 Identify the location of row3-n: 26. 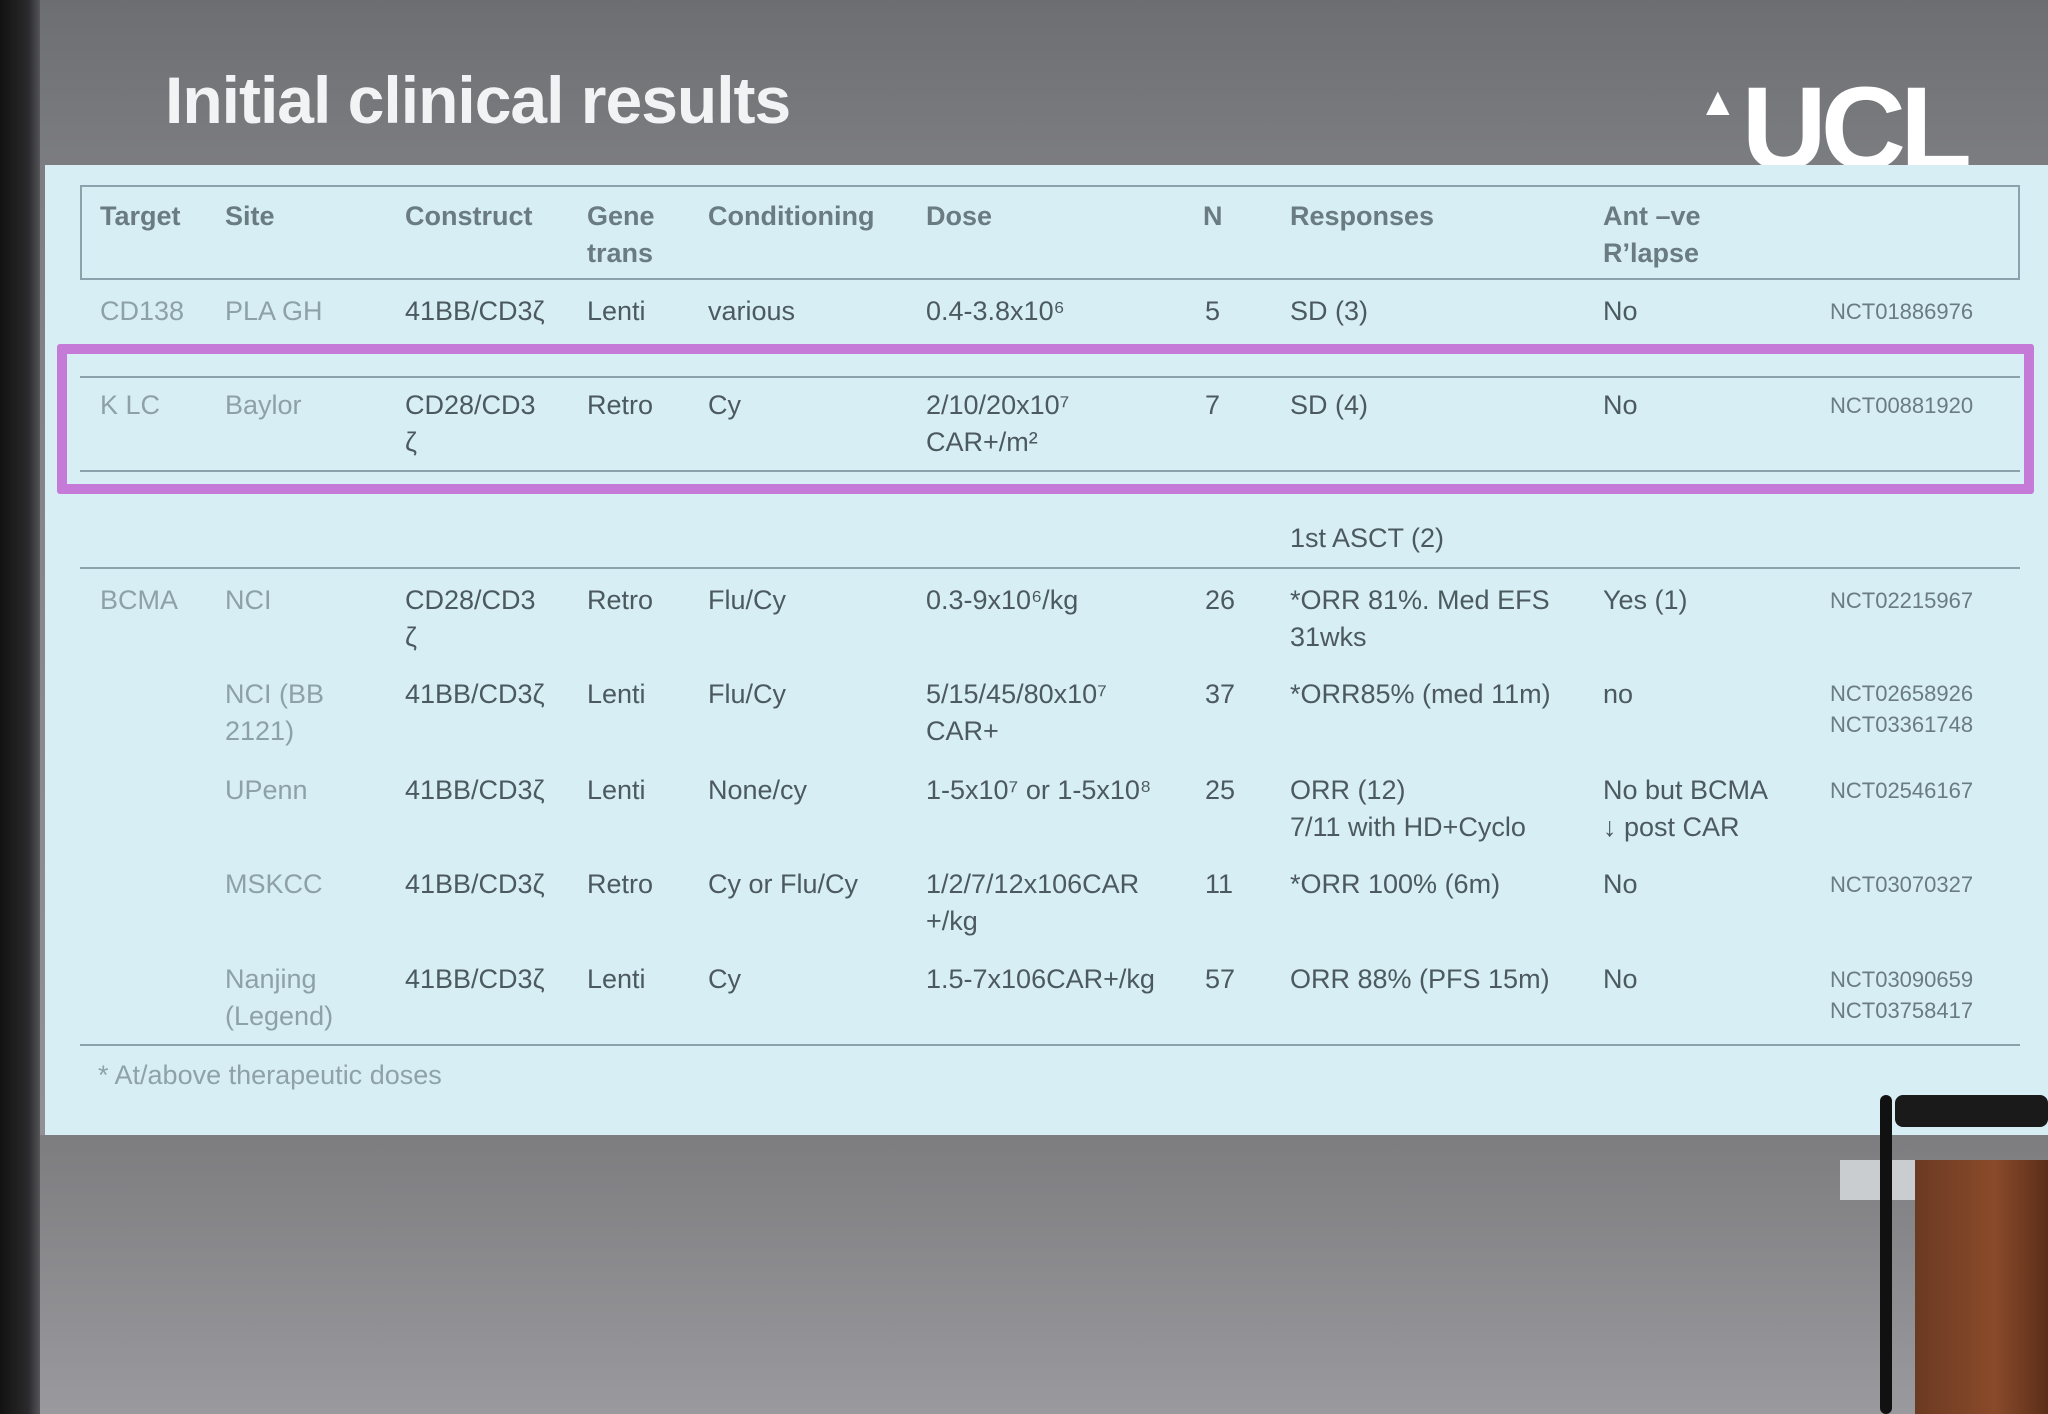
(1220, 600).